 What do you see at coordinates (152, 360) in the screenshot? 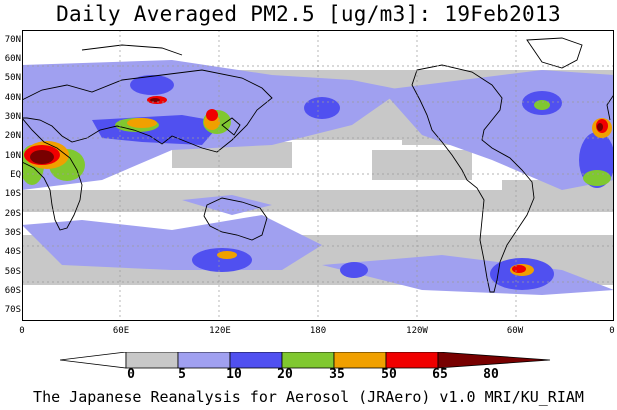
I see `legend-swatch-grey` at bounding box center [152, 360].